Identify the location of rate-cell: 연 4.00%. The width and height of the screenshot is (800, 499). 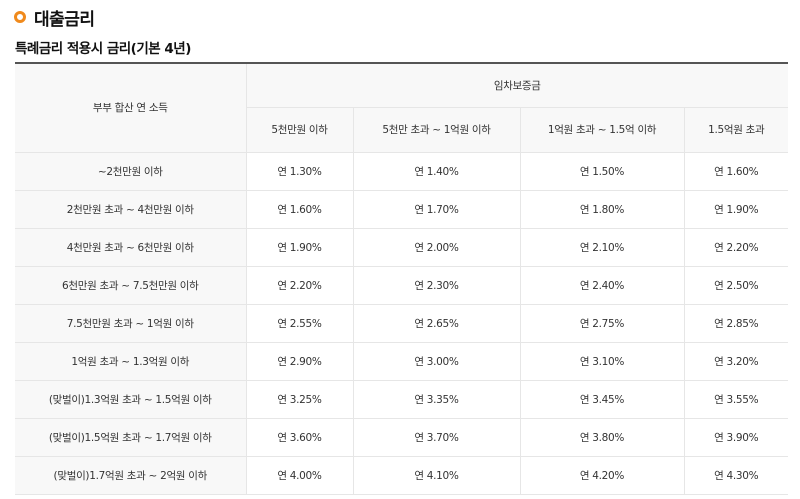
(299, 475).